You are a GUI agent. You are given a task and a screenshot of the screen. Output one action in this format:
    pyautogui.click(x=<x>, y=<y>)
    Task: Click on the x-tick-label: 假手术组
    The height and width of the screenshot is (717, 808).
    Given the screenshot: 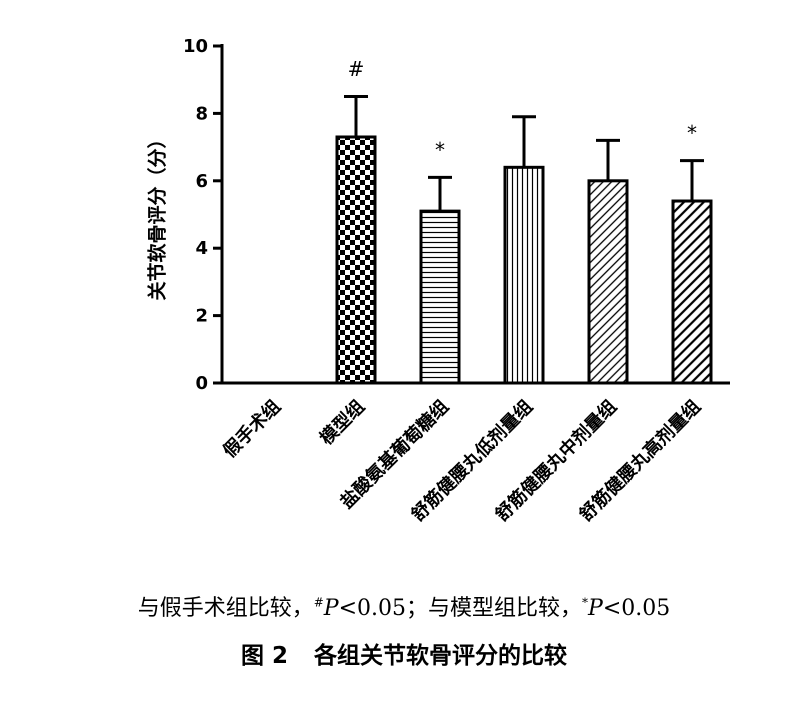 What is the action you would take?
    pyautogui.click(x=252, y=429)
    